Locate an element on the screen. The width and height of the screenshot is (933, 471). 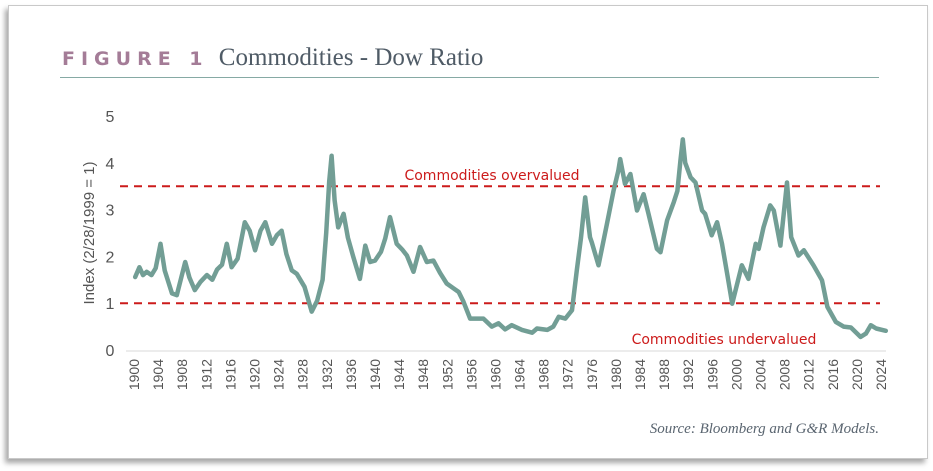
y-tick-label: 3 is located at coordinates (110, 211).